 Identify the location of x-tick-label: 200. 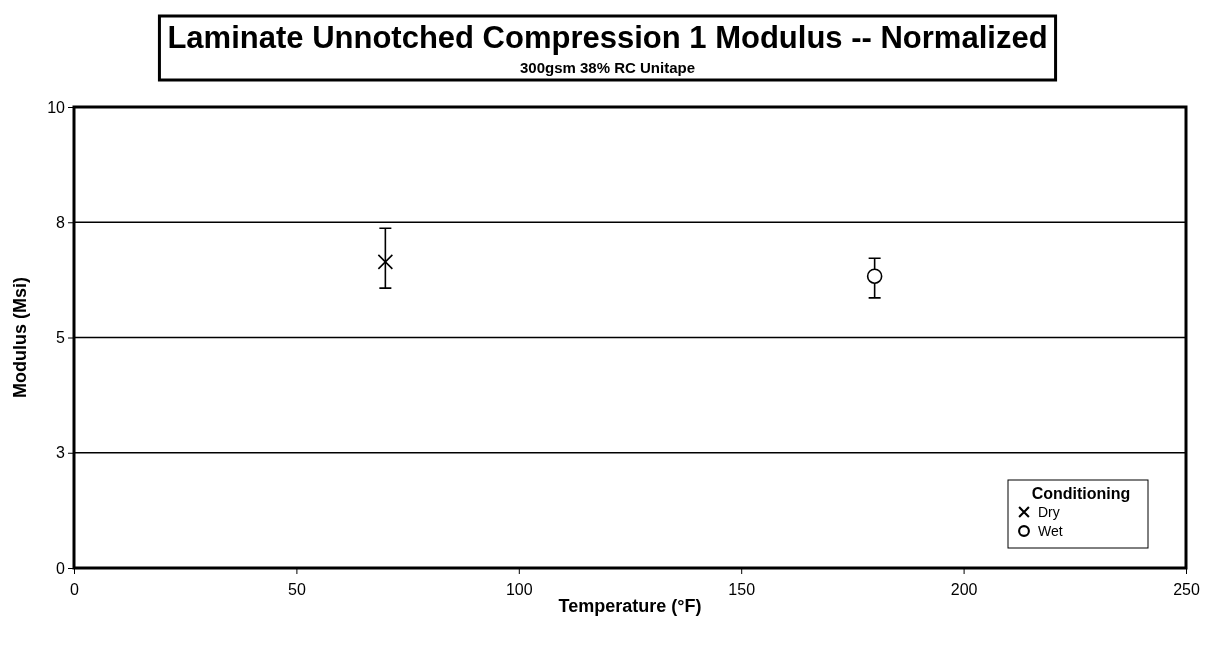
(964, 589).